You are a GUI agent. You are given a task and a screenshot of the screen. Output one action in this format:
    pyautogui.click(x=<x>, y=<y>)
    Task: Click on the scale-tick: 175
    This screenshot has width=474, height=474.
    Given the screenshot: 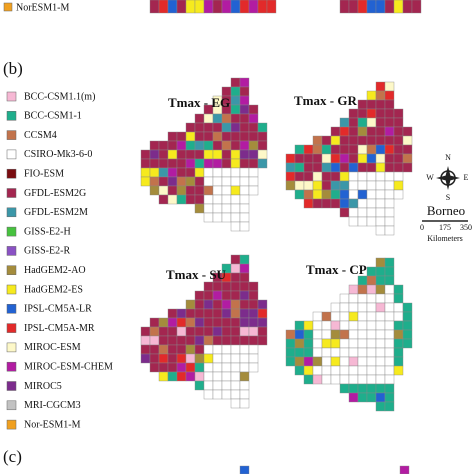 What is the action you would take?
    pyautogui.click(x=445, y=227)
    